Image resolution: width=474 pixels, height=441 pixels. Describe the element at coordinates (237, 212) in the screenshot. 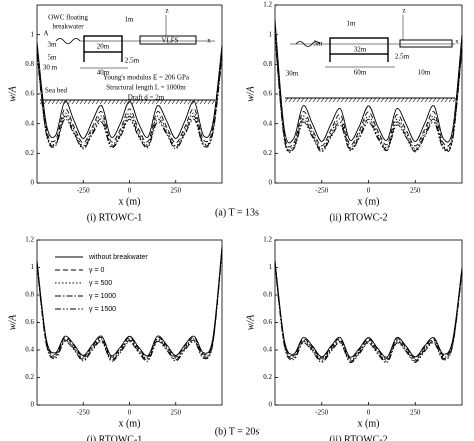

I see `row-caption: (a) T = 13s` at that location.